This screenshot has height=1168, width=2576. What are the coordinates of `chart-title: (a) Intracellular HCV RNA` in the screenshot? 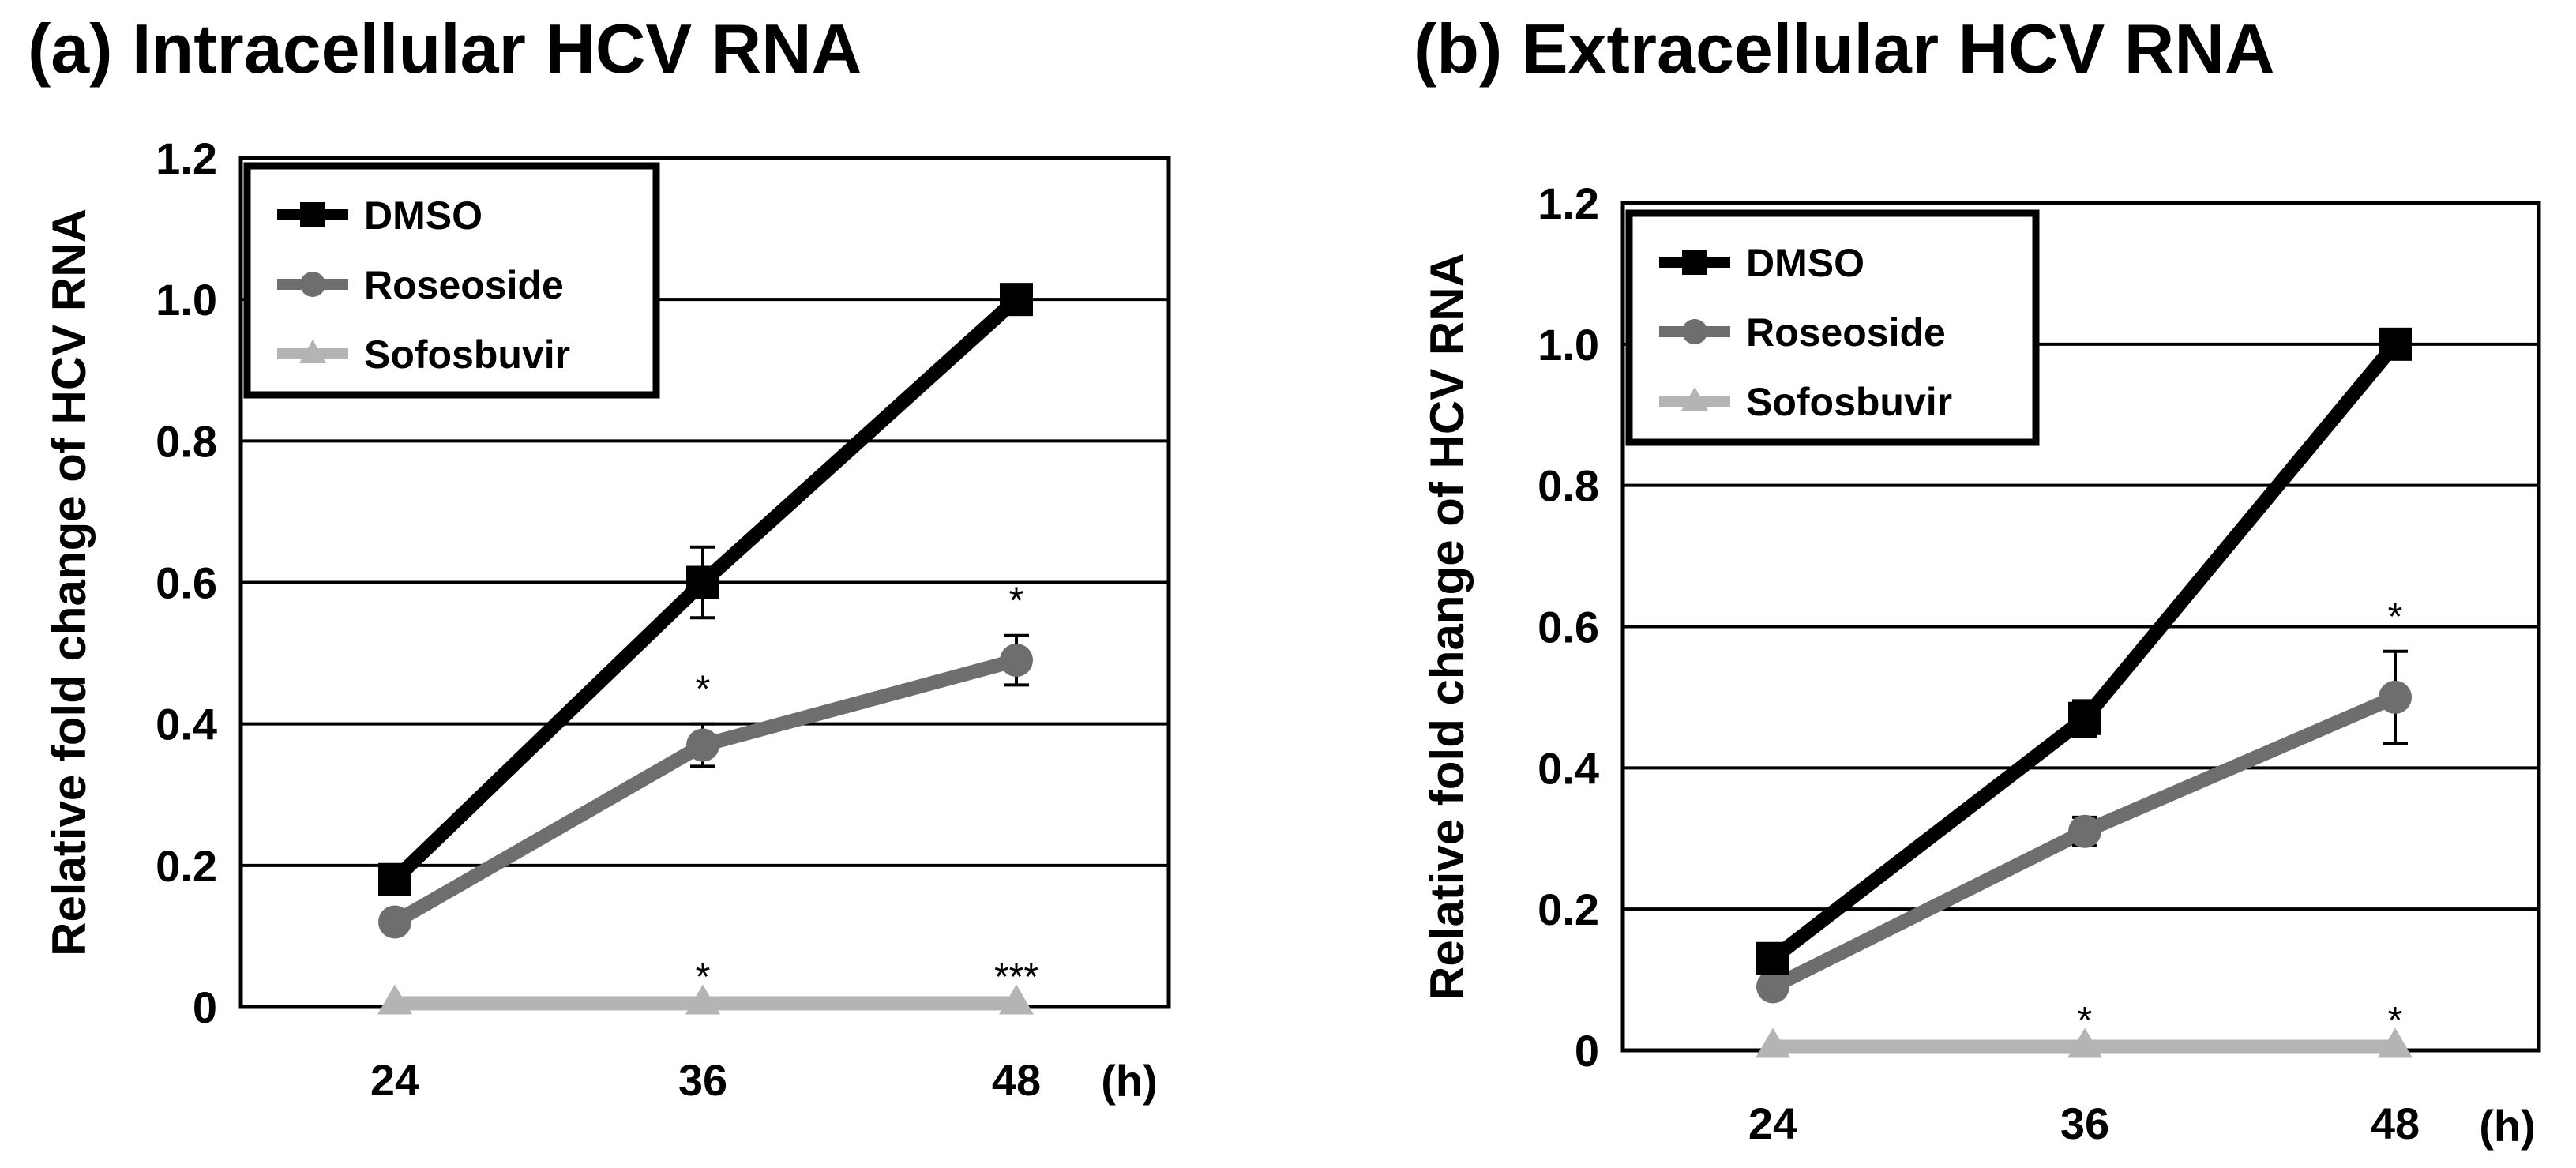 It's located at (445, 48).